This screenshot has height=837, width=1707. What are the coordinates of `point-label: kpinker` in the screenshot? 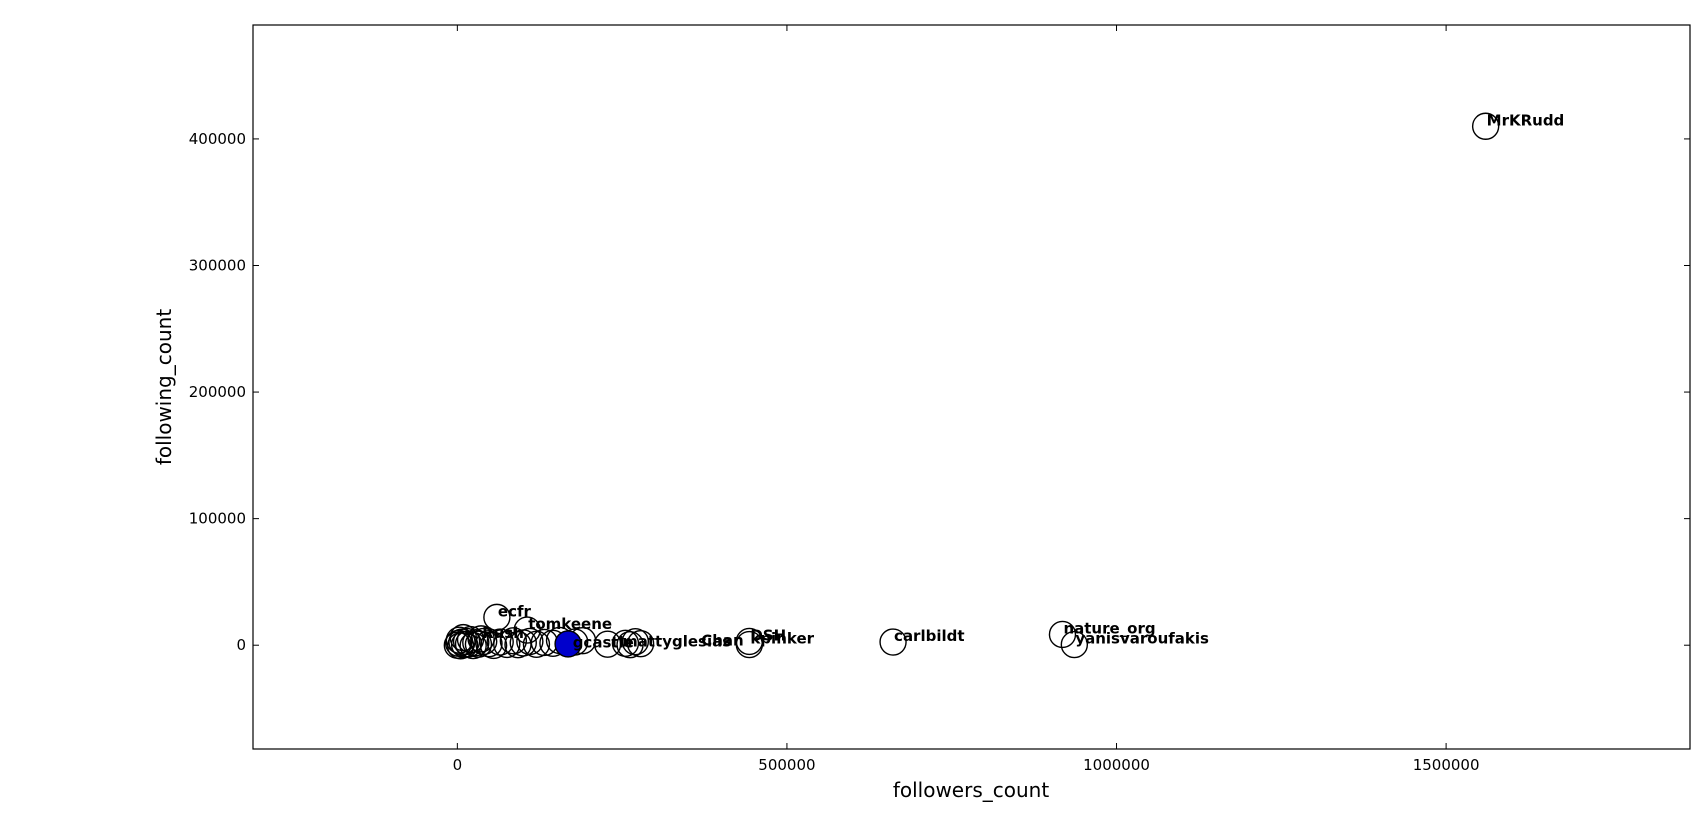 It's located at (782, 639).